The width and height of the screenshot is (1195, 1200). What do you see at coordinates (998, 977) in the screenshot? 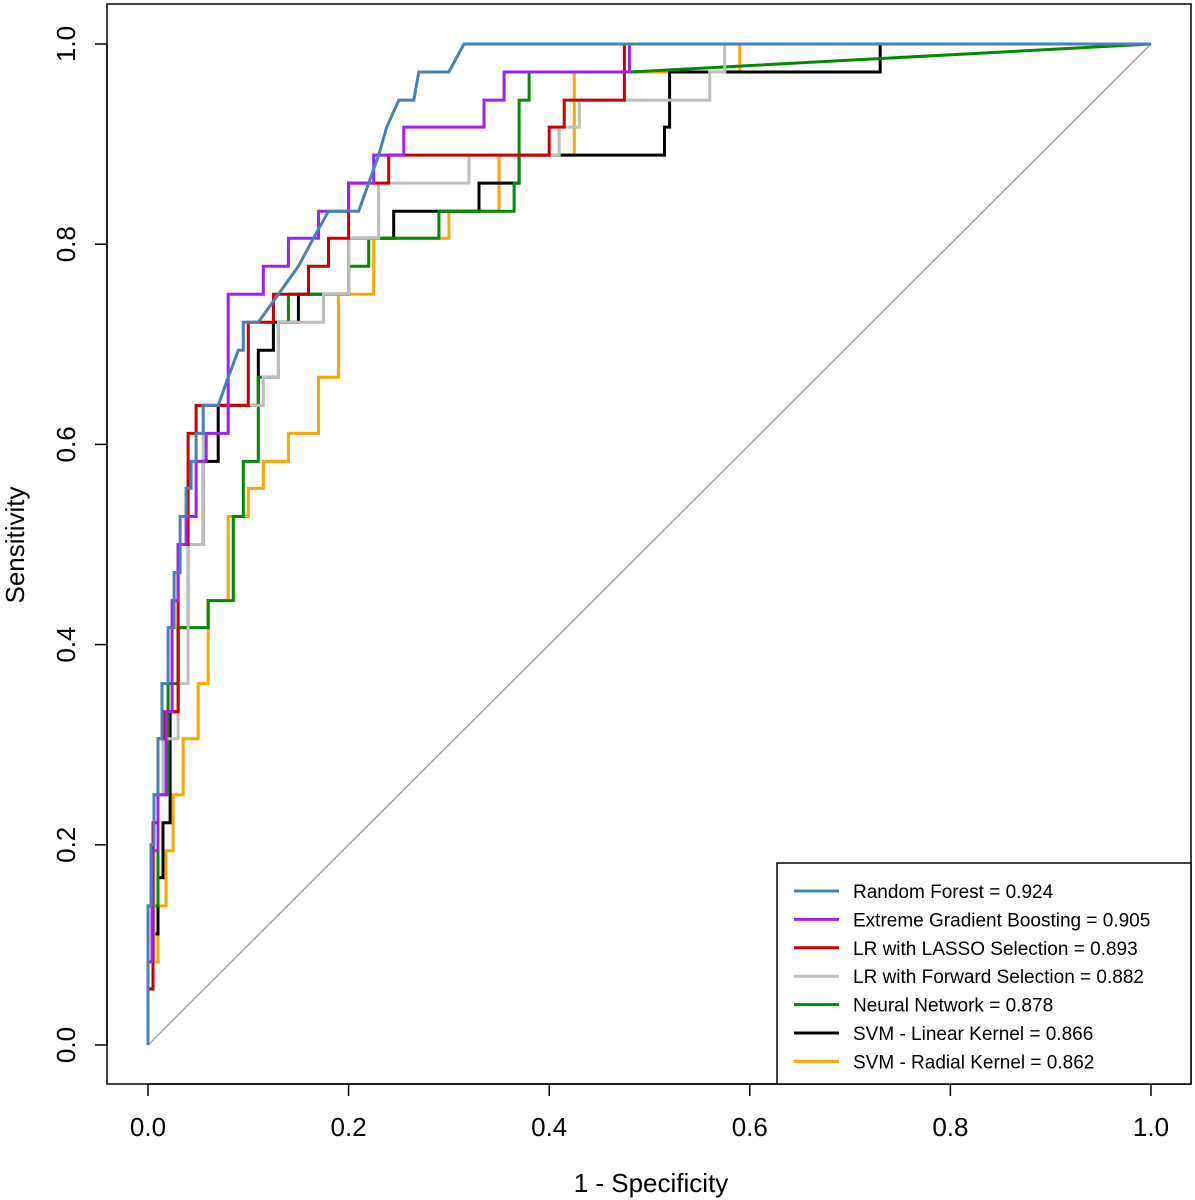
I see `legend-entry: LR with Forward Selection = 0.882` at bounding box center [998, 977].